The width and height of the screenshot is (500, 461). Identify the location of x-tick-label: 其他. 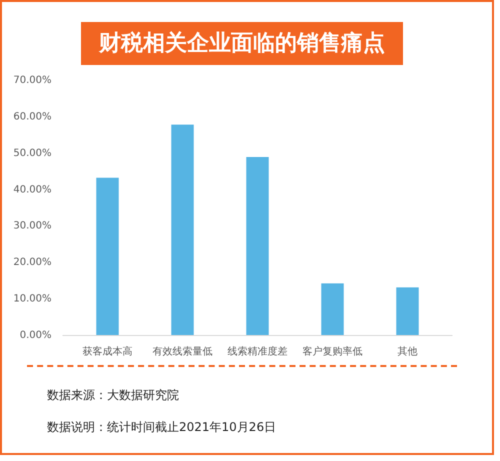
(408, 352).